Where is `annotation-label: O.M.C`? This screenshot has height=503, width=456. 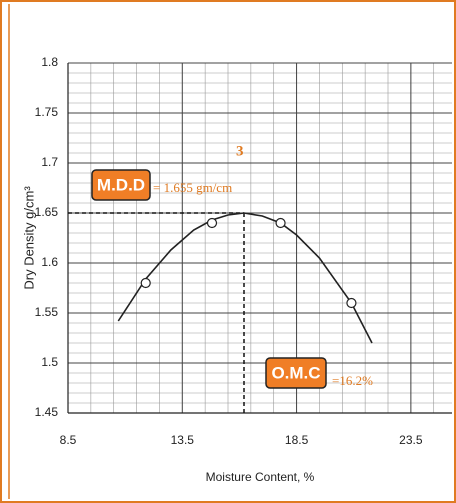
annotation-label: O.M.C is located at coordinates (295, 372).